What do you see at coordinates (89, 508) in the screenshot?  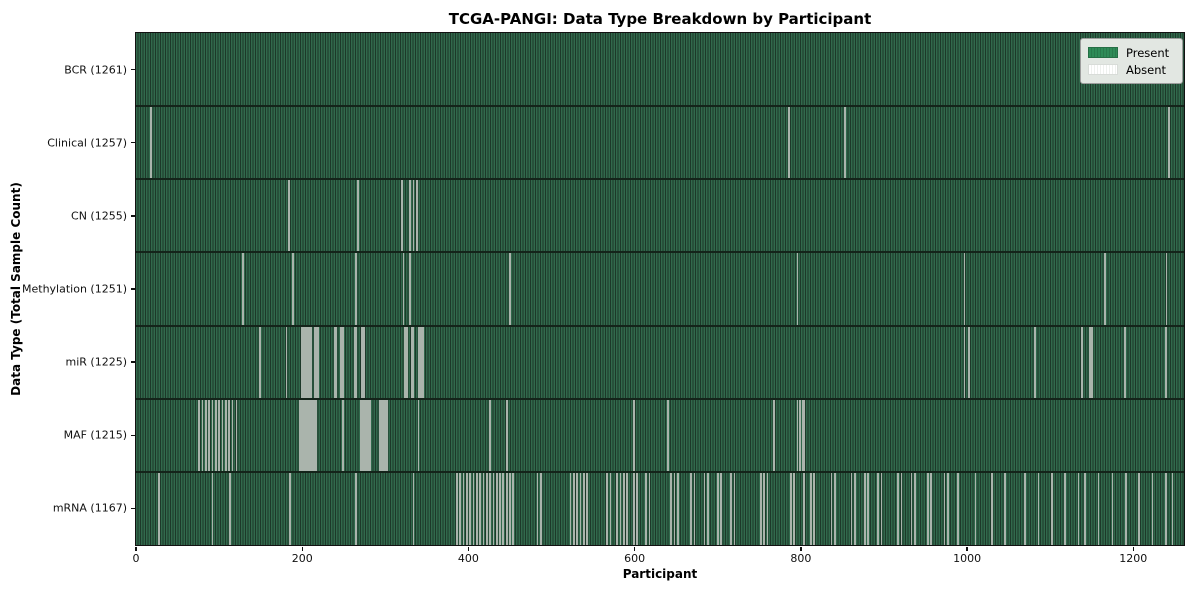 I see `ytick-label: mRNA (1167)` at bounding box center [89, 508].